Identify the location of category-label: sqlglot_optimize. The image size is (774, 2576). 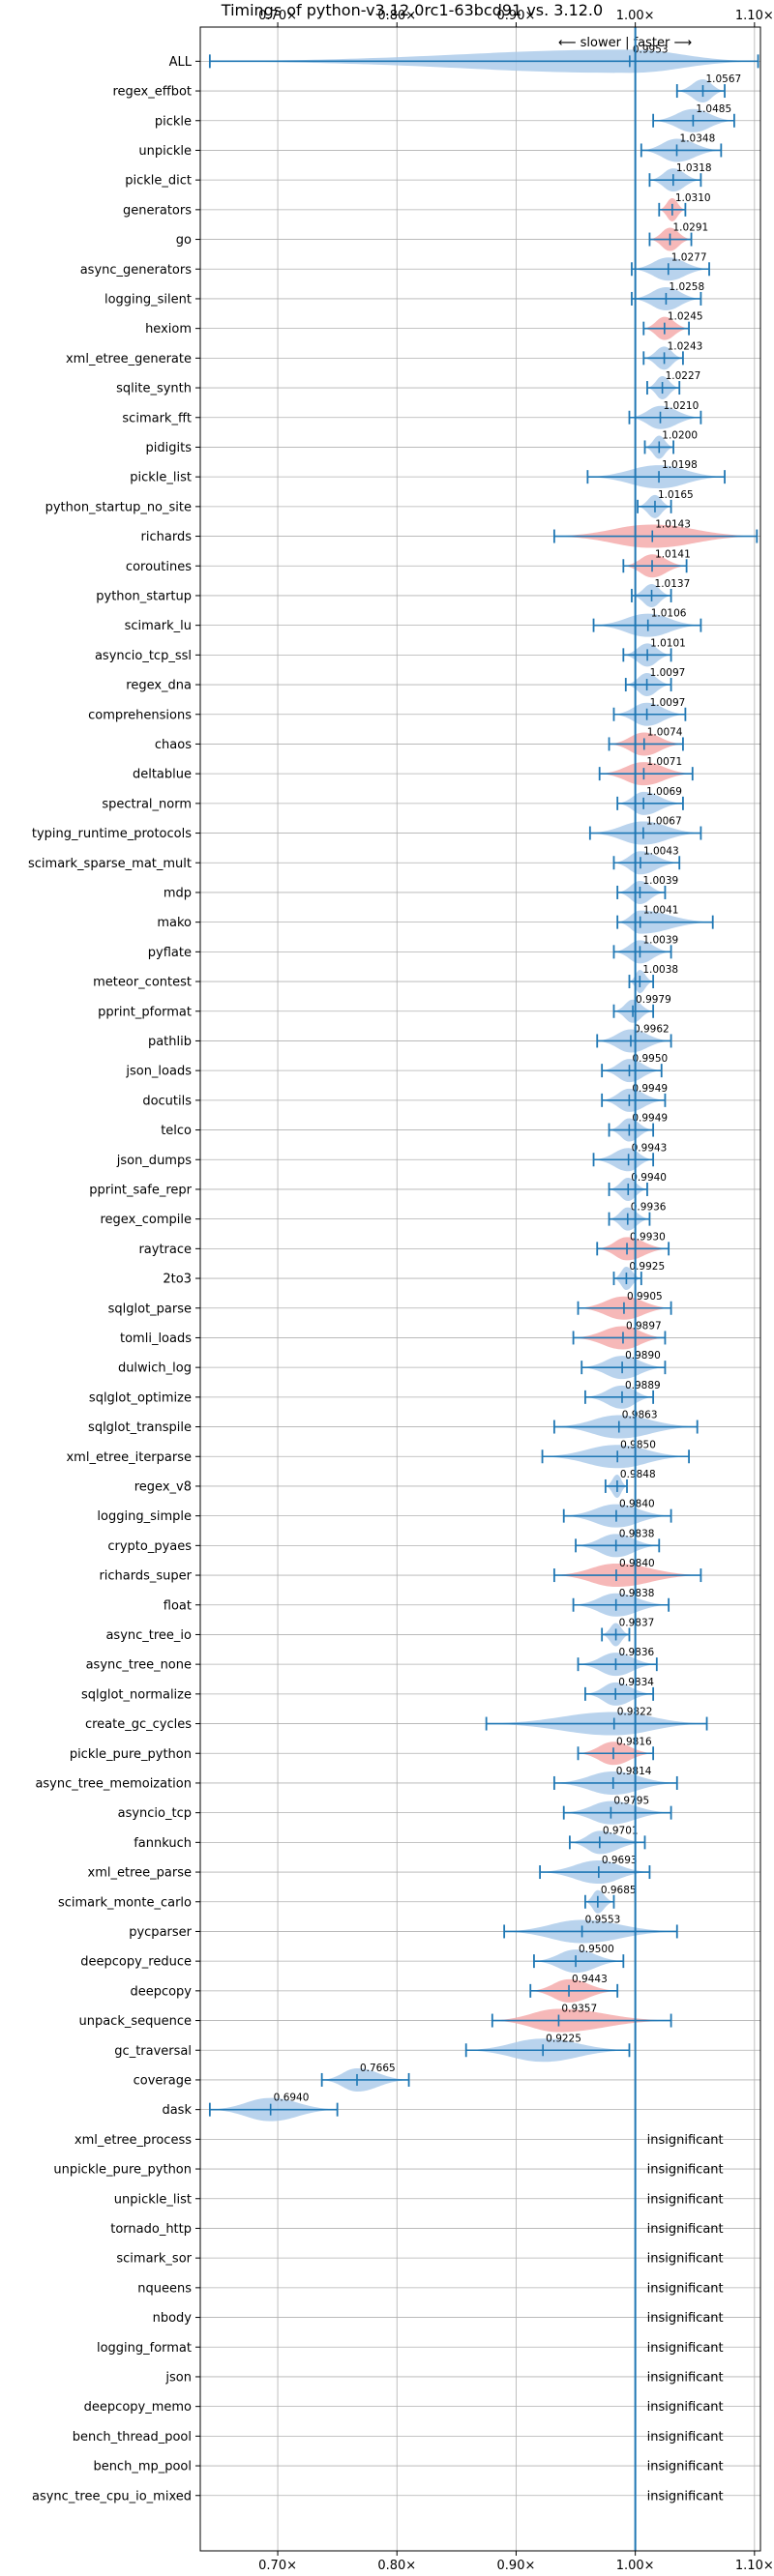
(140, 1397).